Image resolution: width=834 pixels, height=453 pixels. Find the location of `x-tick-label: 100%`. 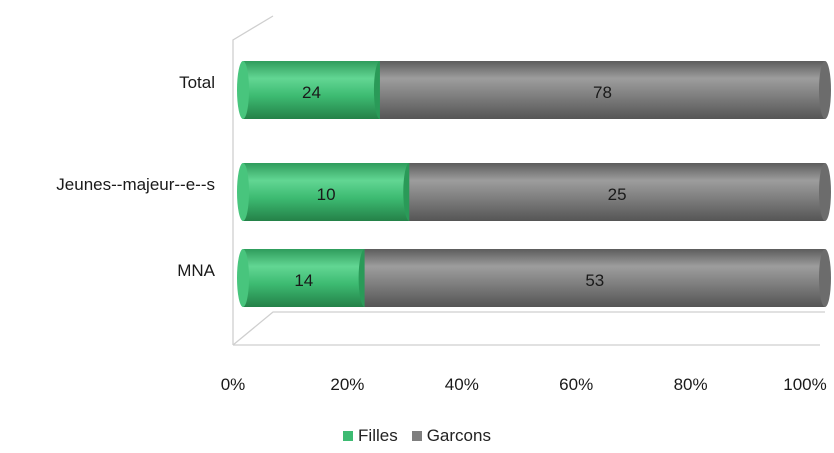

x-tick-label: 100% is located at coordinates (804, 384).